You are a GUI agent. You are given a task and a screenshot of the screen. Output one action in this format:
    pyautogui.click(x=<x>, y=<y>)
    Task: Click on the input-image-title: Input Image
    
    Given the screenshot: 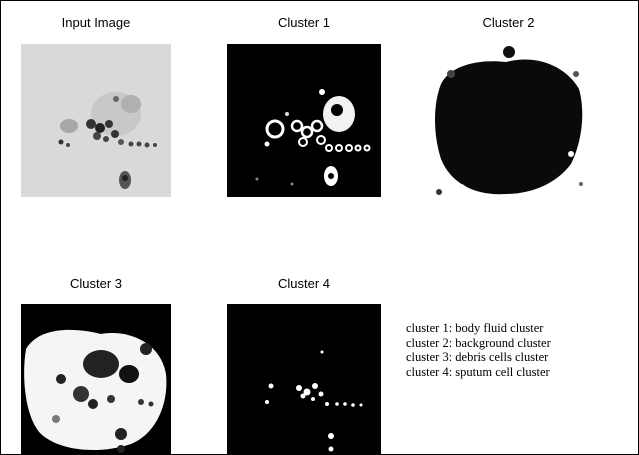 What is the action you would take?
    pyautogui.click(x=96, y=22)
    